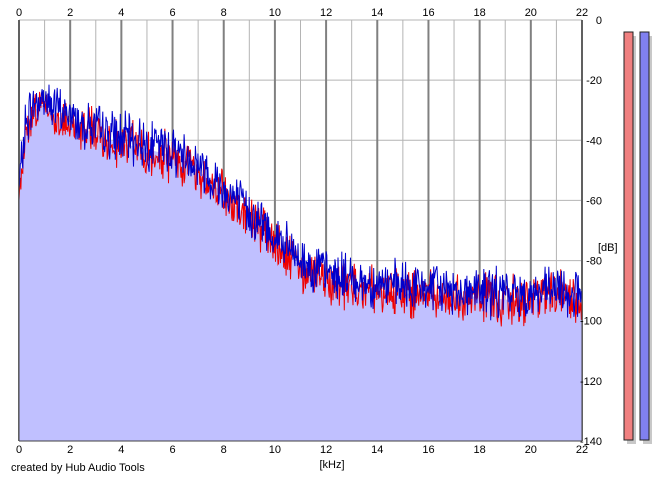 The width and height of the screenshot is (664, 481). What do you see at coordinates (172, 450) in the screenshot?
I see `x-tick-label-bottom: 6` at bounding box center [172, 450].